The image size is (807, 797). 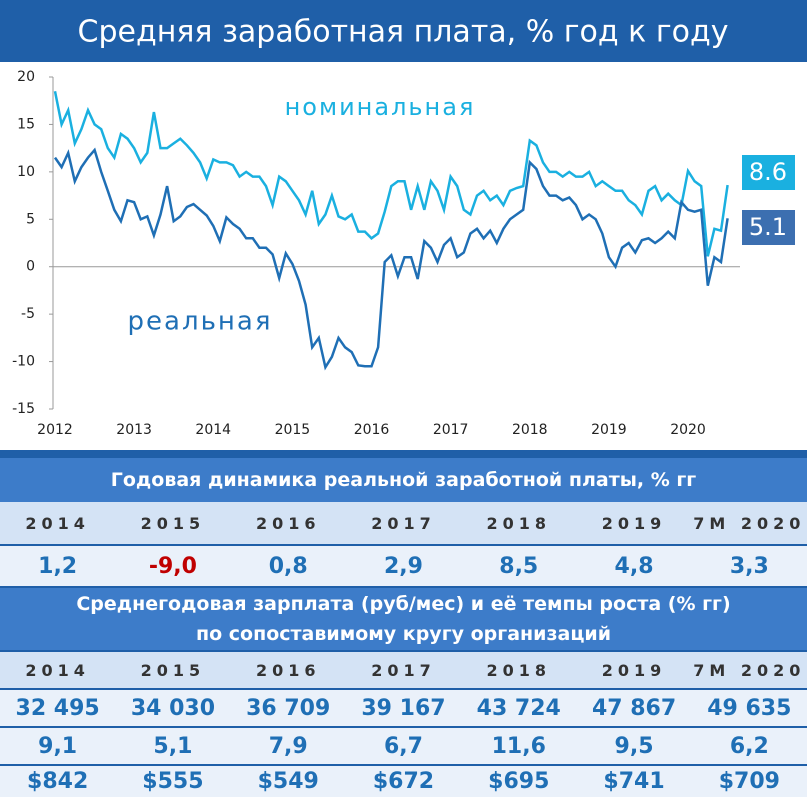 What do you see at coordinates (749, 708) in the screenshot?
I see `value-cell: 49 635` at bounding box center [749, 708].